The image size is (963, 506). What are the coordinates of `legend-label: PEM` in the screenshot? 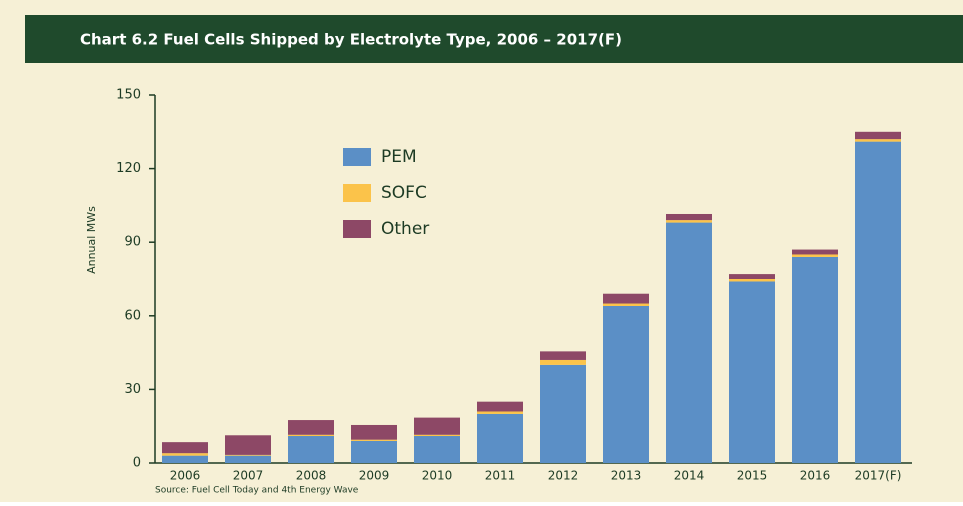 It's located at (399, 157).